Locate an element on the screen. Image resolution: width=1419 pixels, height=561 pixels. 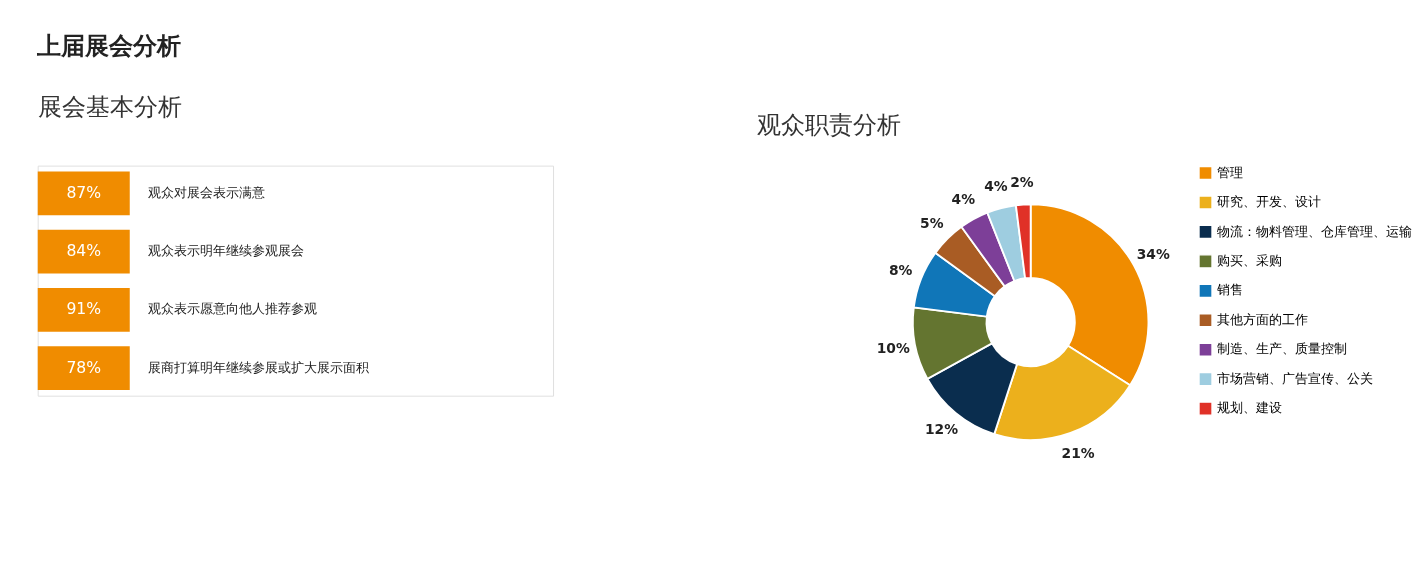
legend-label: 市场营销、广告宣传、公关 is located at coordinates (1294, 378).